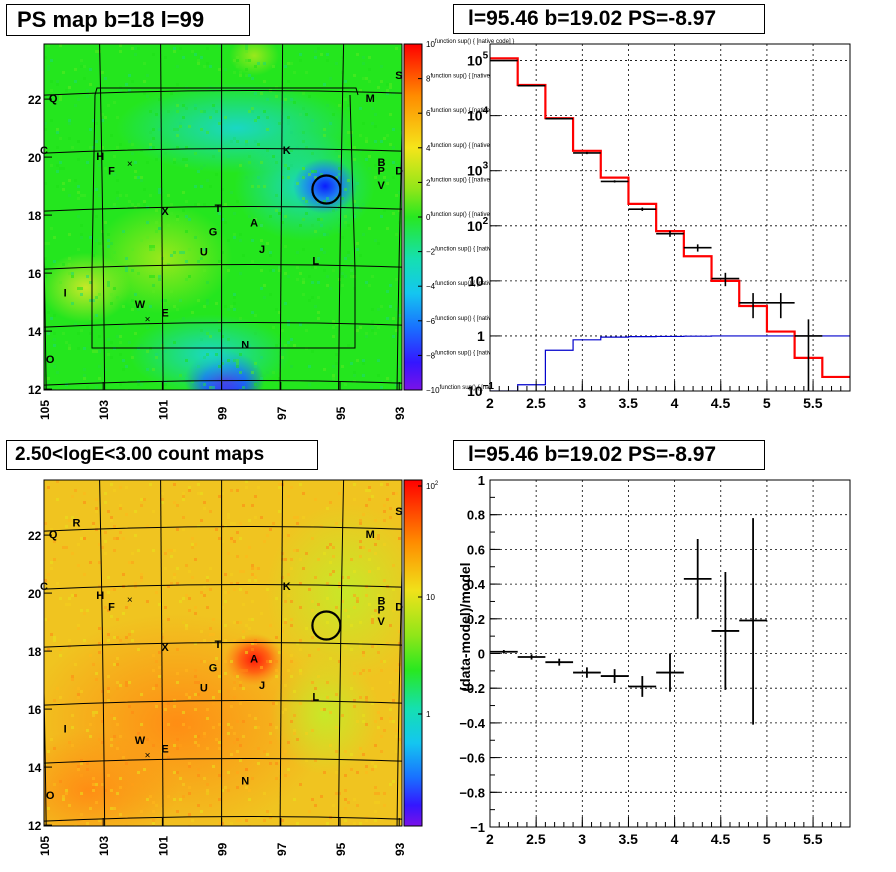  Describe the element at coordinates (140, 741) in the screenshot. I see `source-label-W: W` at that location.